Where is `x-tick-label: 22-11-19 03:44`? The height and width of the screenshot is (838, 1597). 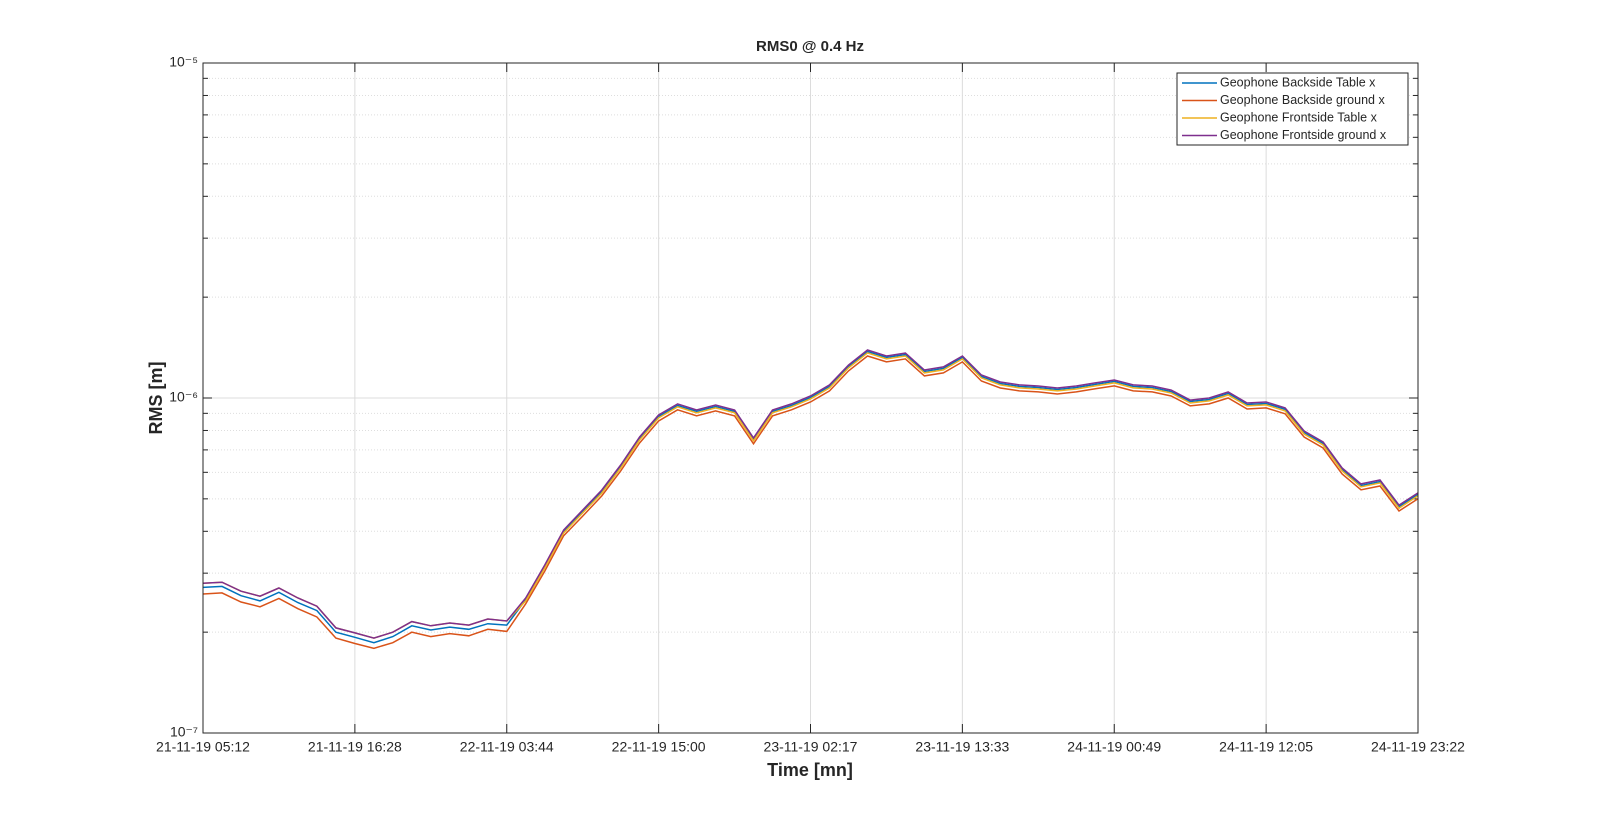
x-tick-label: 22-11-19 03:44 is located at coordinates (507, 747).